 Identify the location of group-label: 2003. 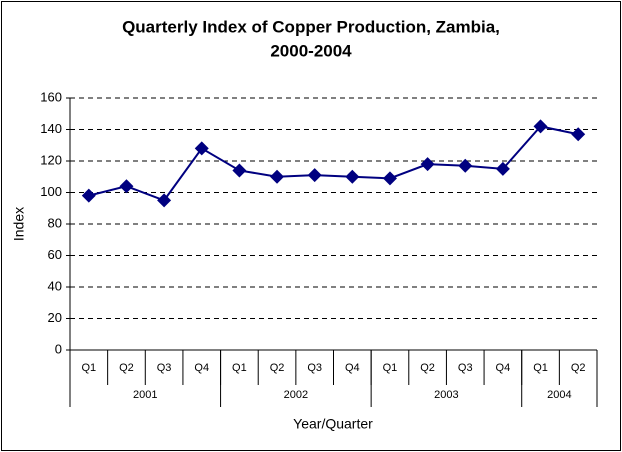
(446, 395).